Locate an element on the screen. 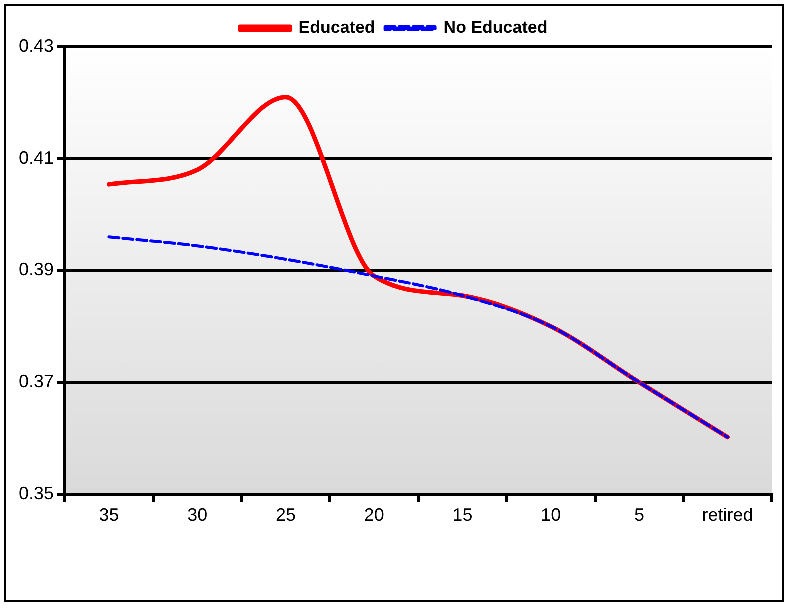 This screenshot has height=608, width=790. x-tick-label: 25 is located at coordinates (286, 515).